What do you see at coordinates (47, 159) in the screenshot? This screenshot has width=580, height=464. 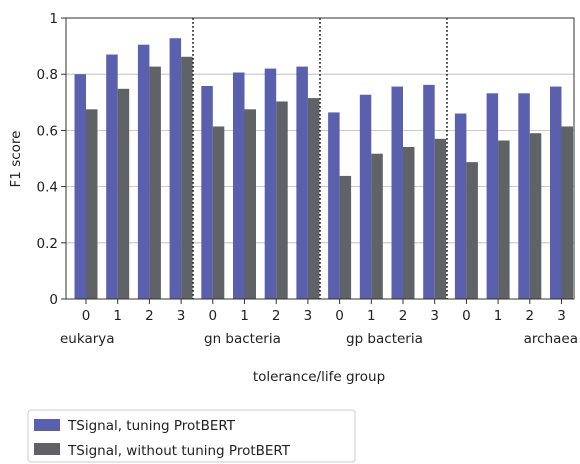 I see `y-tick-labels: 0 0.2 0.4 0.6 0.8 1` at bounding box center [47, 159].